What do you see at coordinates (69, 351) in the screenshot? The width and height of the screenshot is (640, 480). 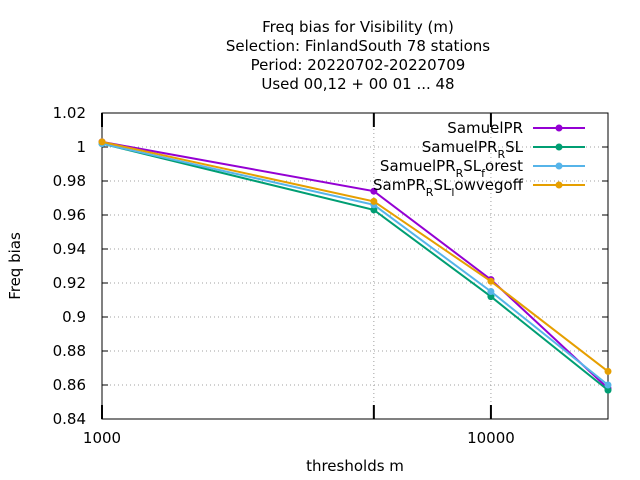 I see `y-tick-label: 0.88` at bounding box center [69, 351].